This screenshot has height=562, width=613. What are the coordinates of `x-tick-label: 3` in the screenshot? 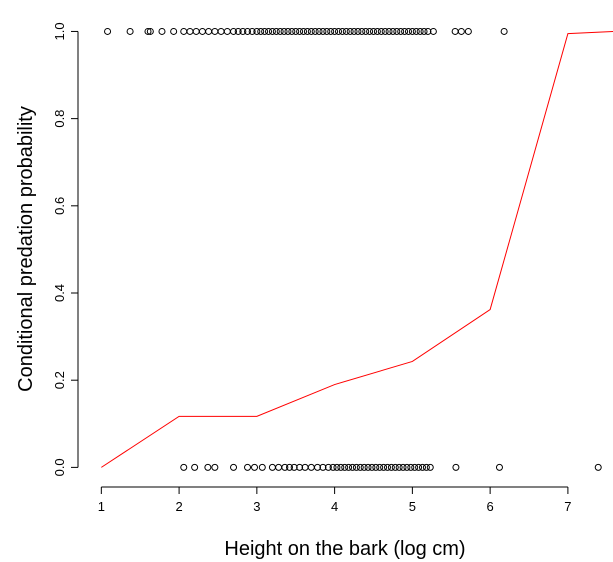 It's located at (256, 506).